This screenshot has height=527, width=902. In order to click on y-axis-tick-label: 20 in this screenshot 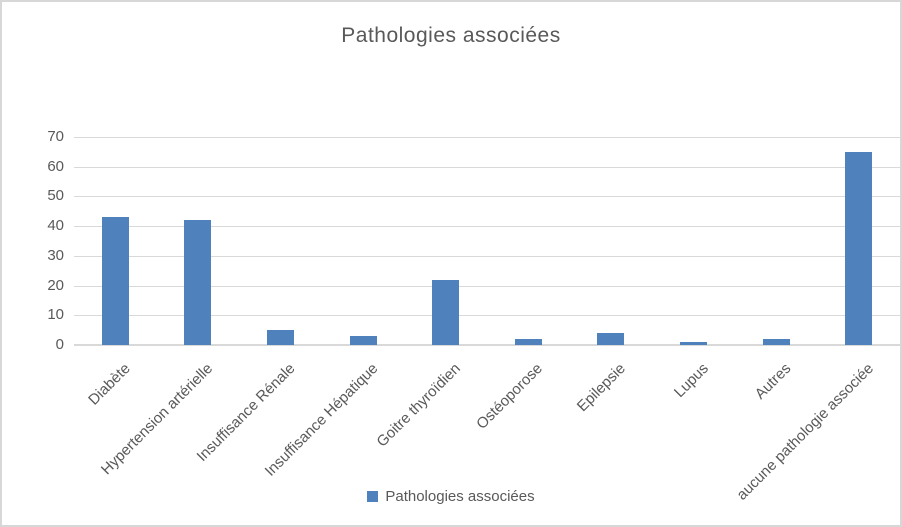, I will do `click(55, 285)`.